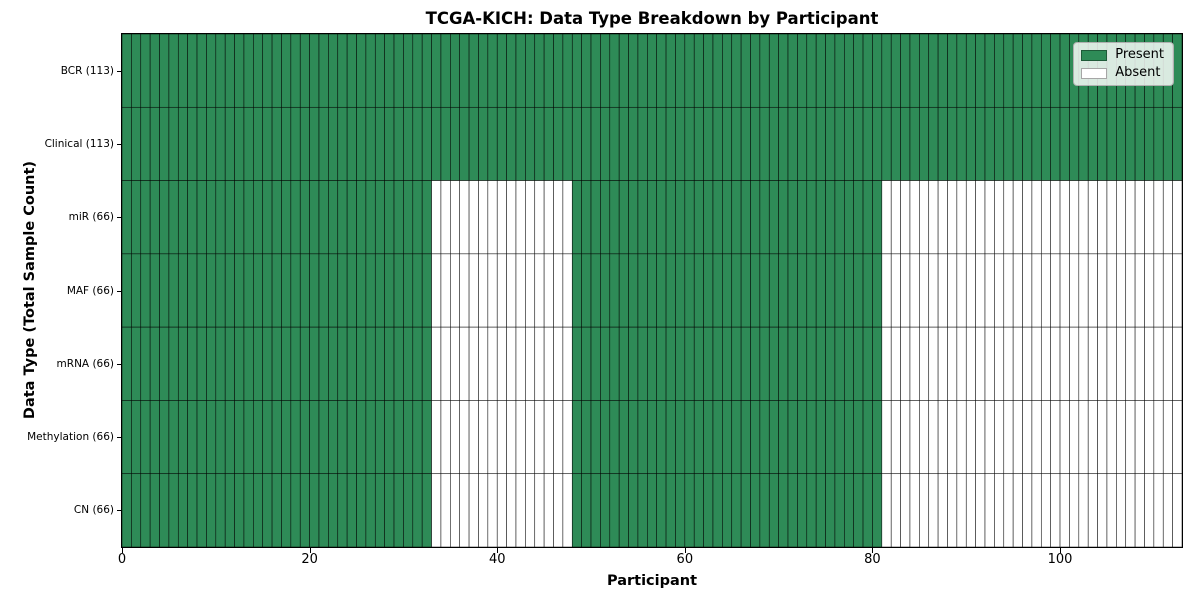 The image size is (1200, 600). Describe the element at coordinates (652, 581) in the screenshot. I see `x-axis-label: Participant` at that location.